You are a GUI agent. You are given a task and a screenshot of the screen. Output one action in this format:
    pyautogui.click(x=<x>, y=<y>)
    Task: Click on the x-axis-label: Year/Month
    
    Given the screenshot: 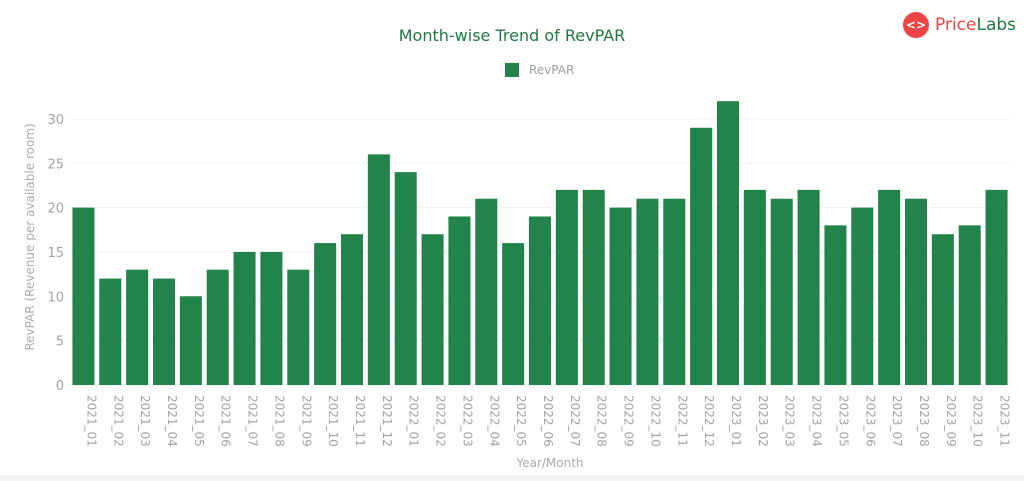 What is the action you would take?
    pyautogui.click(x=549, y=463)
    